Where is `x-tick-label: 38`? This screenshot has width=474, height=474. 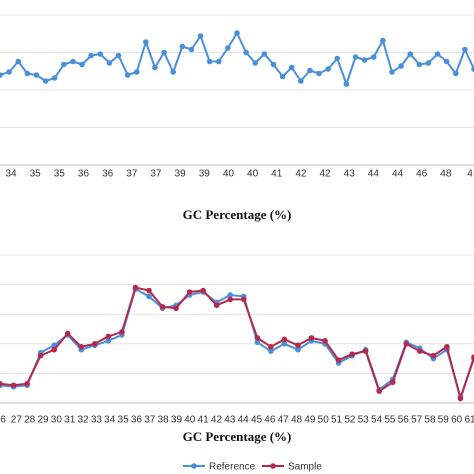 x-tick-label: 38 is located at coordinates (164, 420).